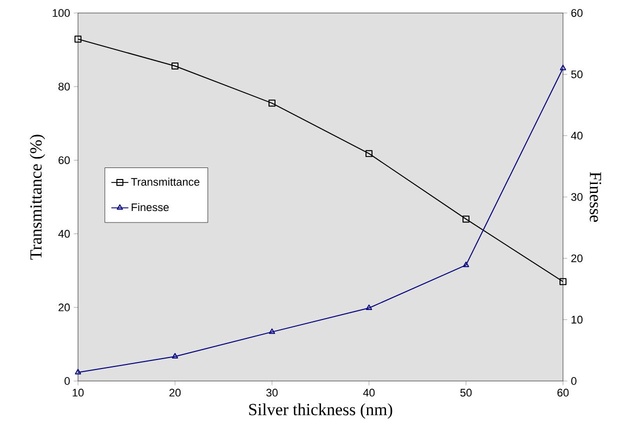 The image size is (637, 448). I want to click on y-tick-label: 60, so click(64, 160).